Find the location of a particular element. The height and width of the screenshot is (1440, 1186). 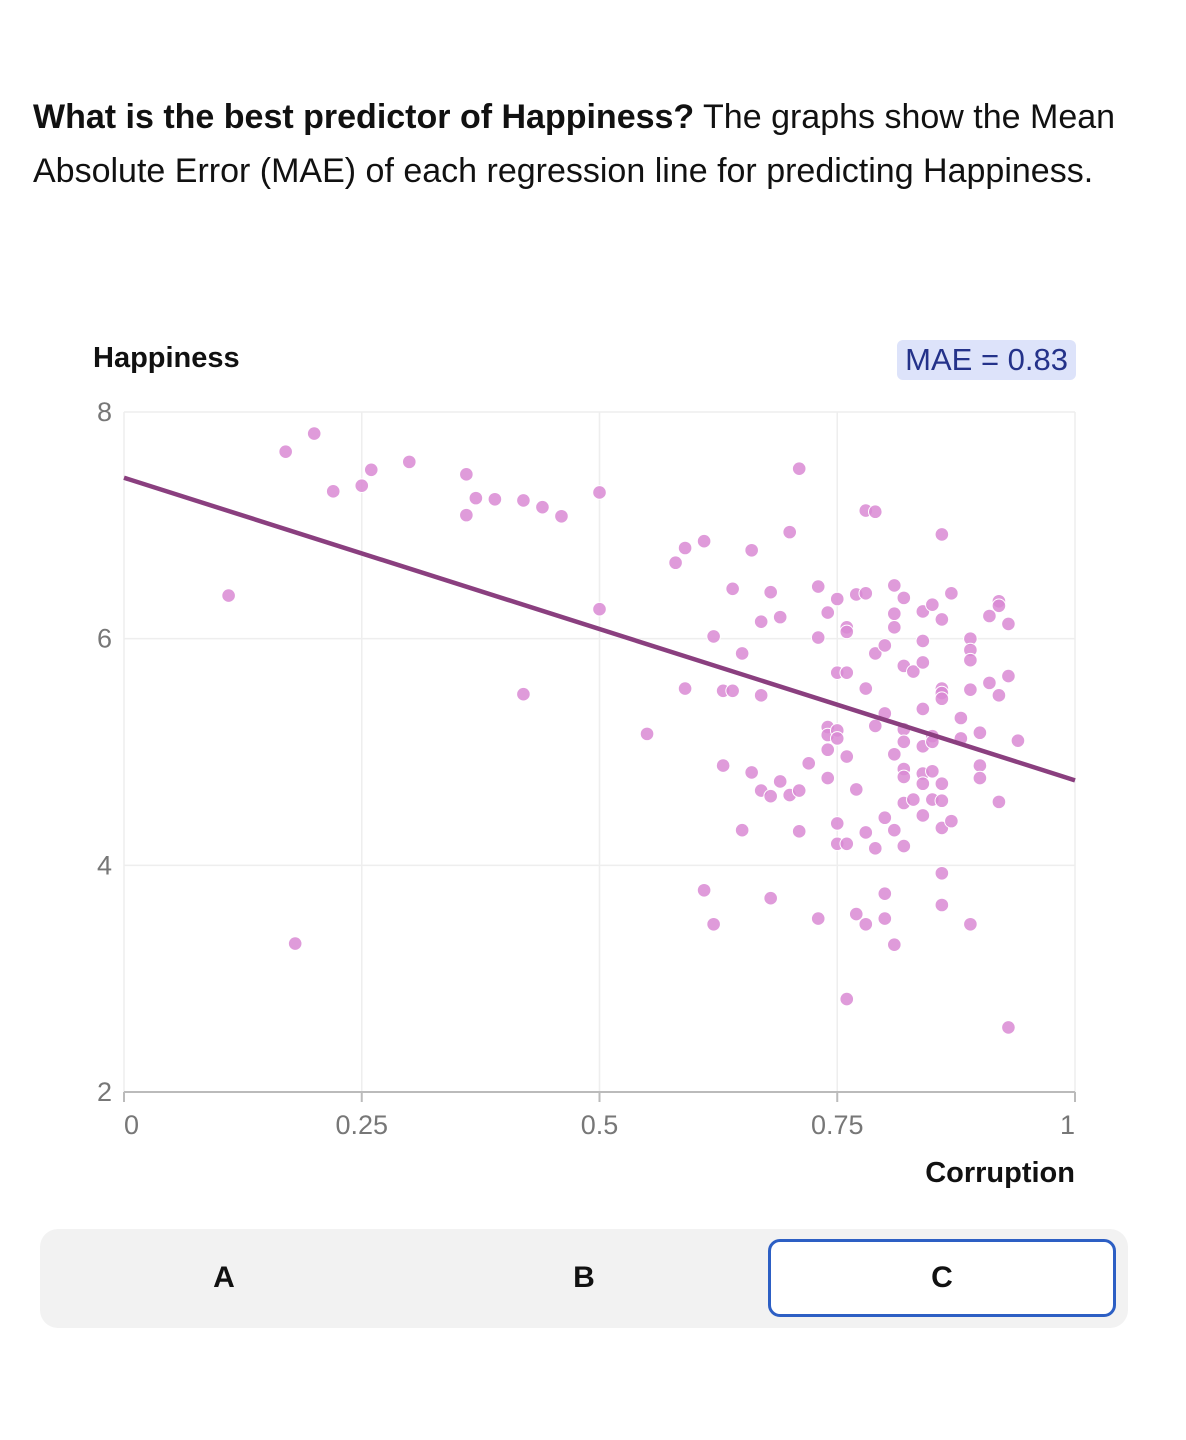

x-tick-label: 0.75 is located at coordinates (837, 1125).